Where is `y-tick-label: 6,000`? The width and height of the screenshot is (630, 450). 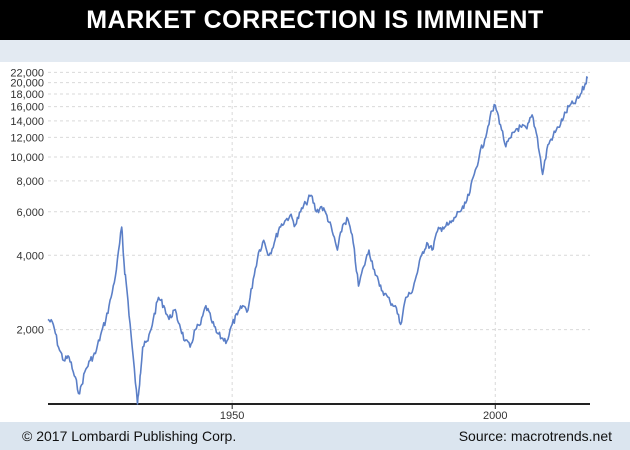 y-tick-label: 6,000 is located at coordinates (30, 213).